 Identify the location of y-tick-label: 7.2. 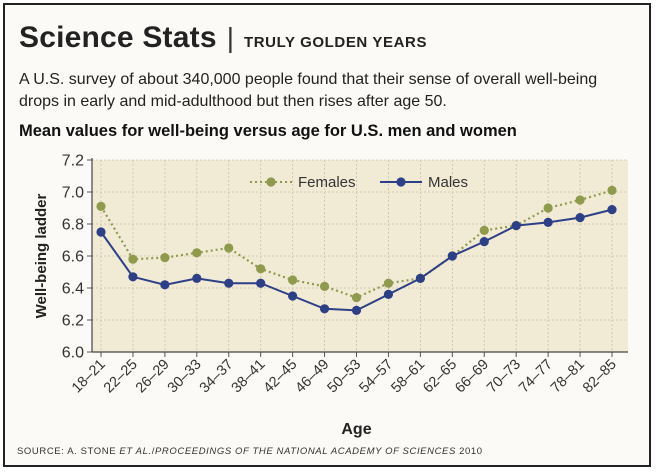
(73, 161).